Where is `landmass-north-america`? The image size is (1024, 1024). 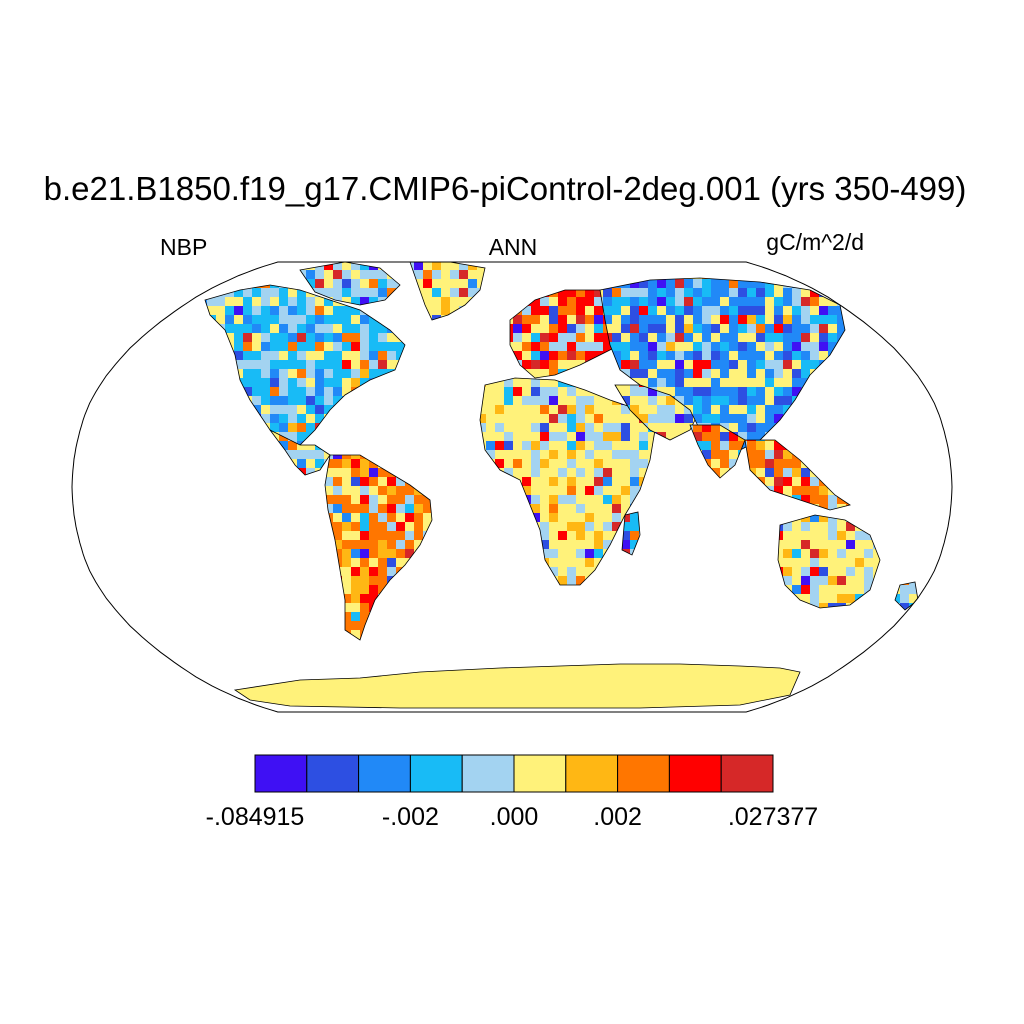 landmass-north-america is located at coordinates (305, 365).